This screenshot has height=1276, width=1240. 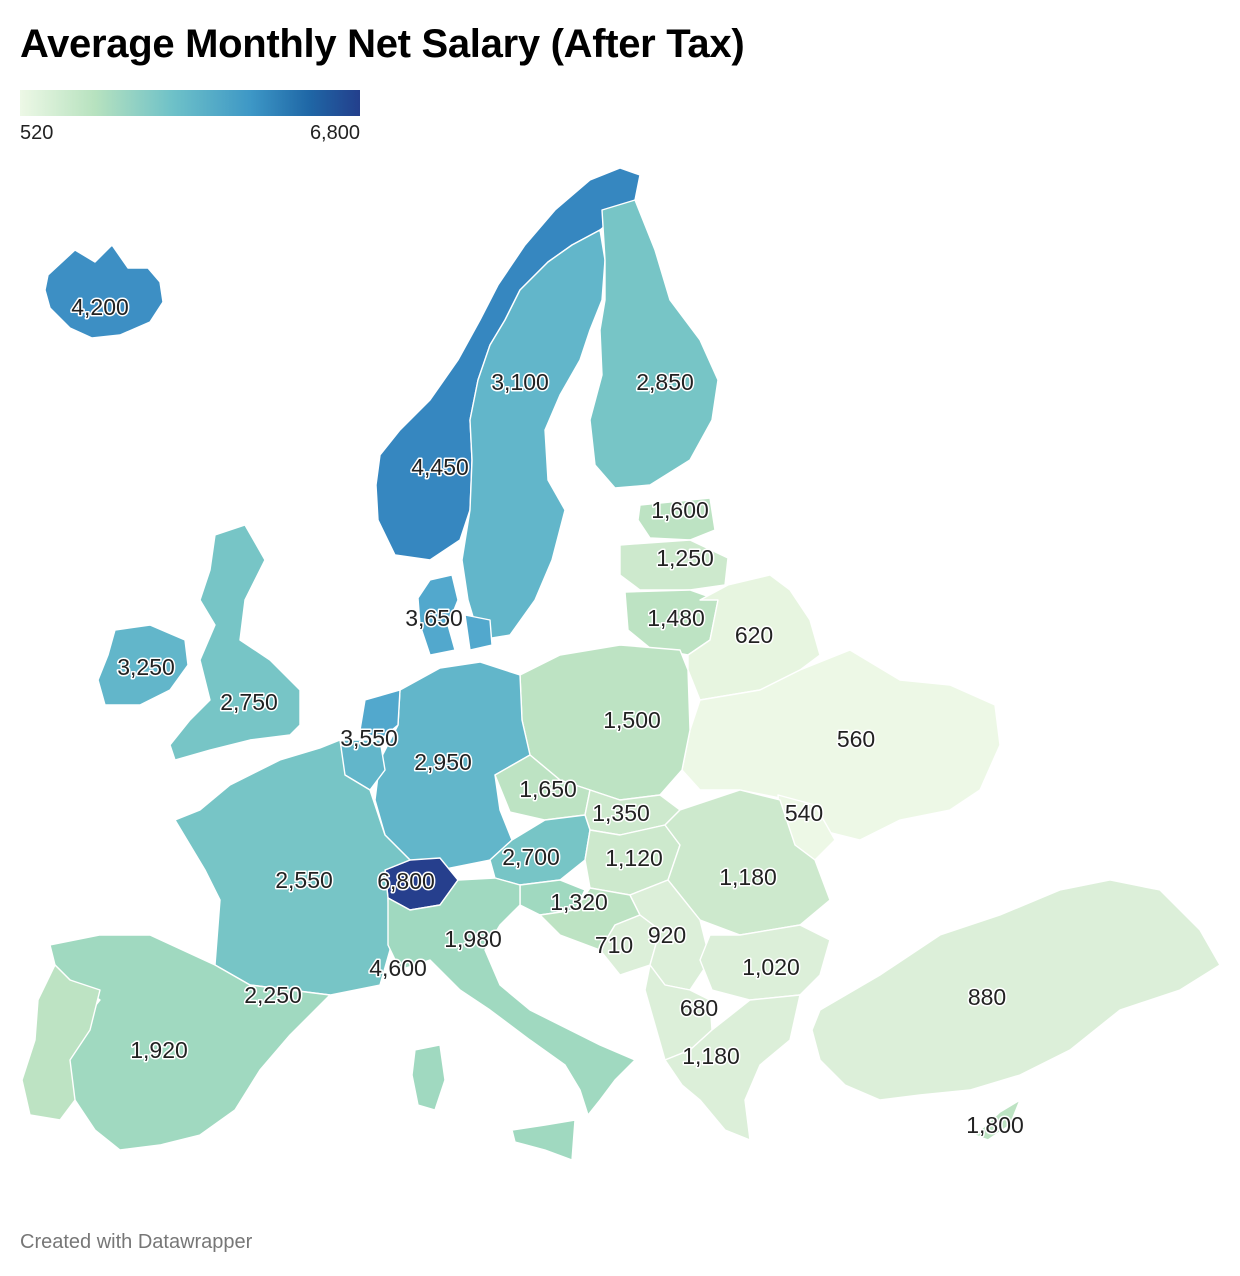 I want to click on label-hungary: 1,120, so click(x=634, y=858).